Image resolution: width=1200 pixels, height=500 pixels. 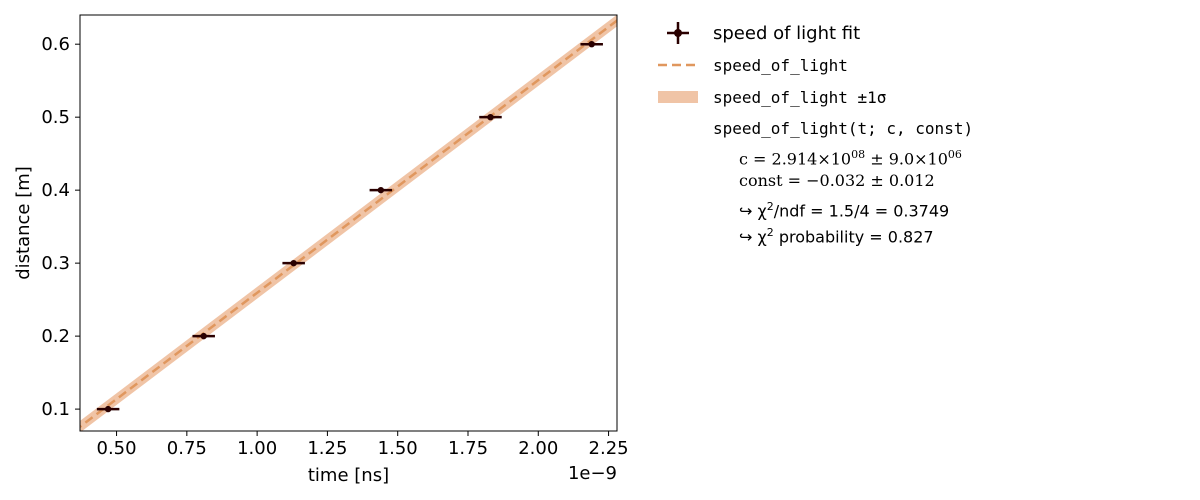 I want to click on y-tick-label: 0.6, so click(x=55, y=44).